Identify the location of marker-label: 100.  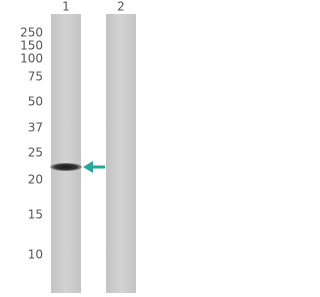
(31, 59).